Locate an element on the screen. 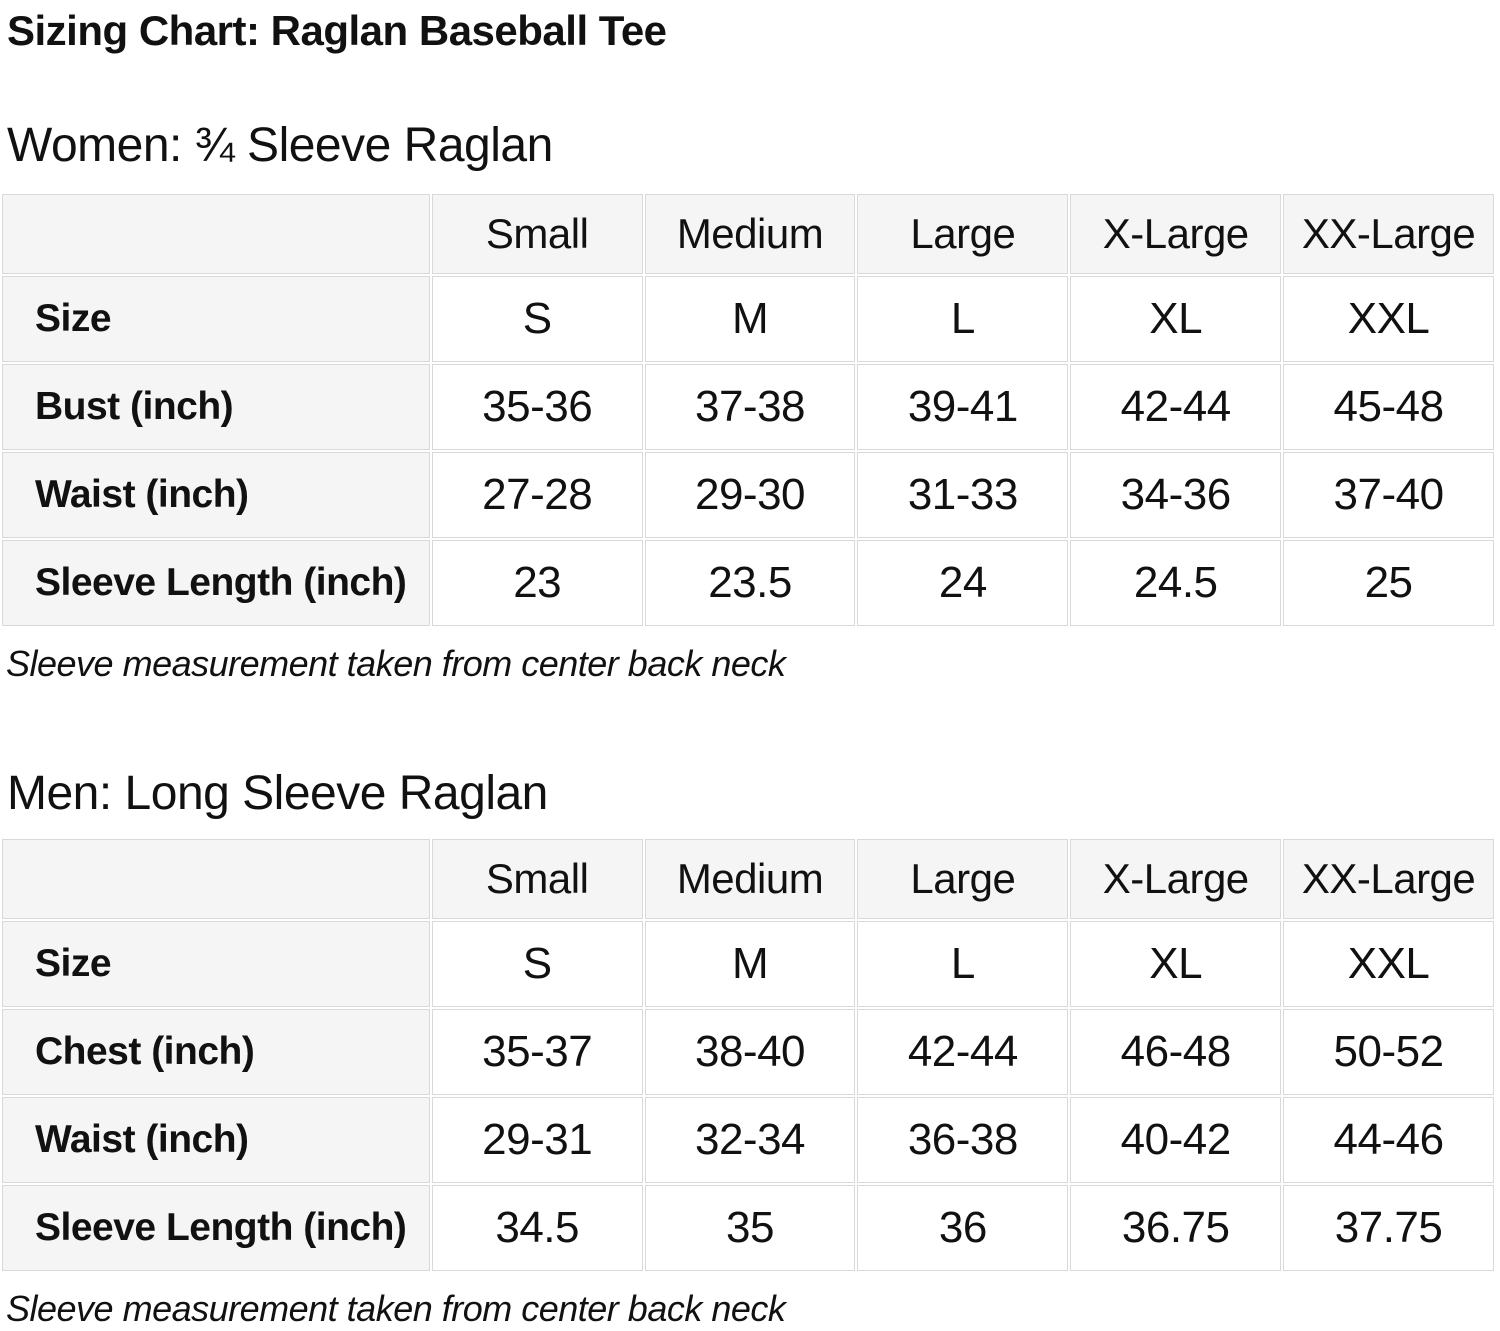  cell-value: 39-41 is located at coordinates (963, 407).